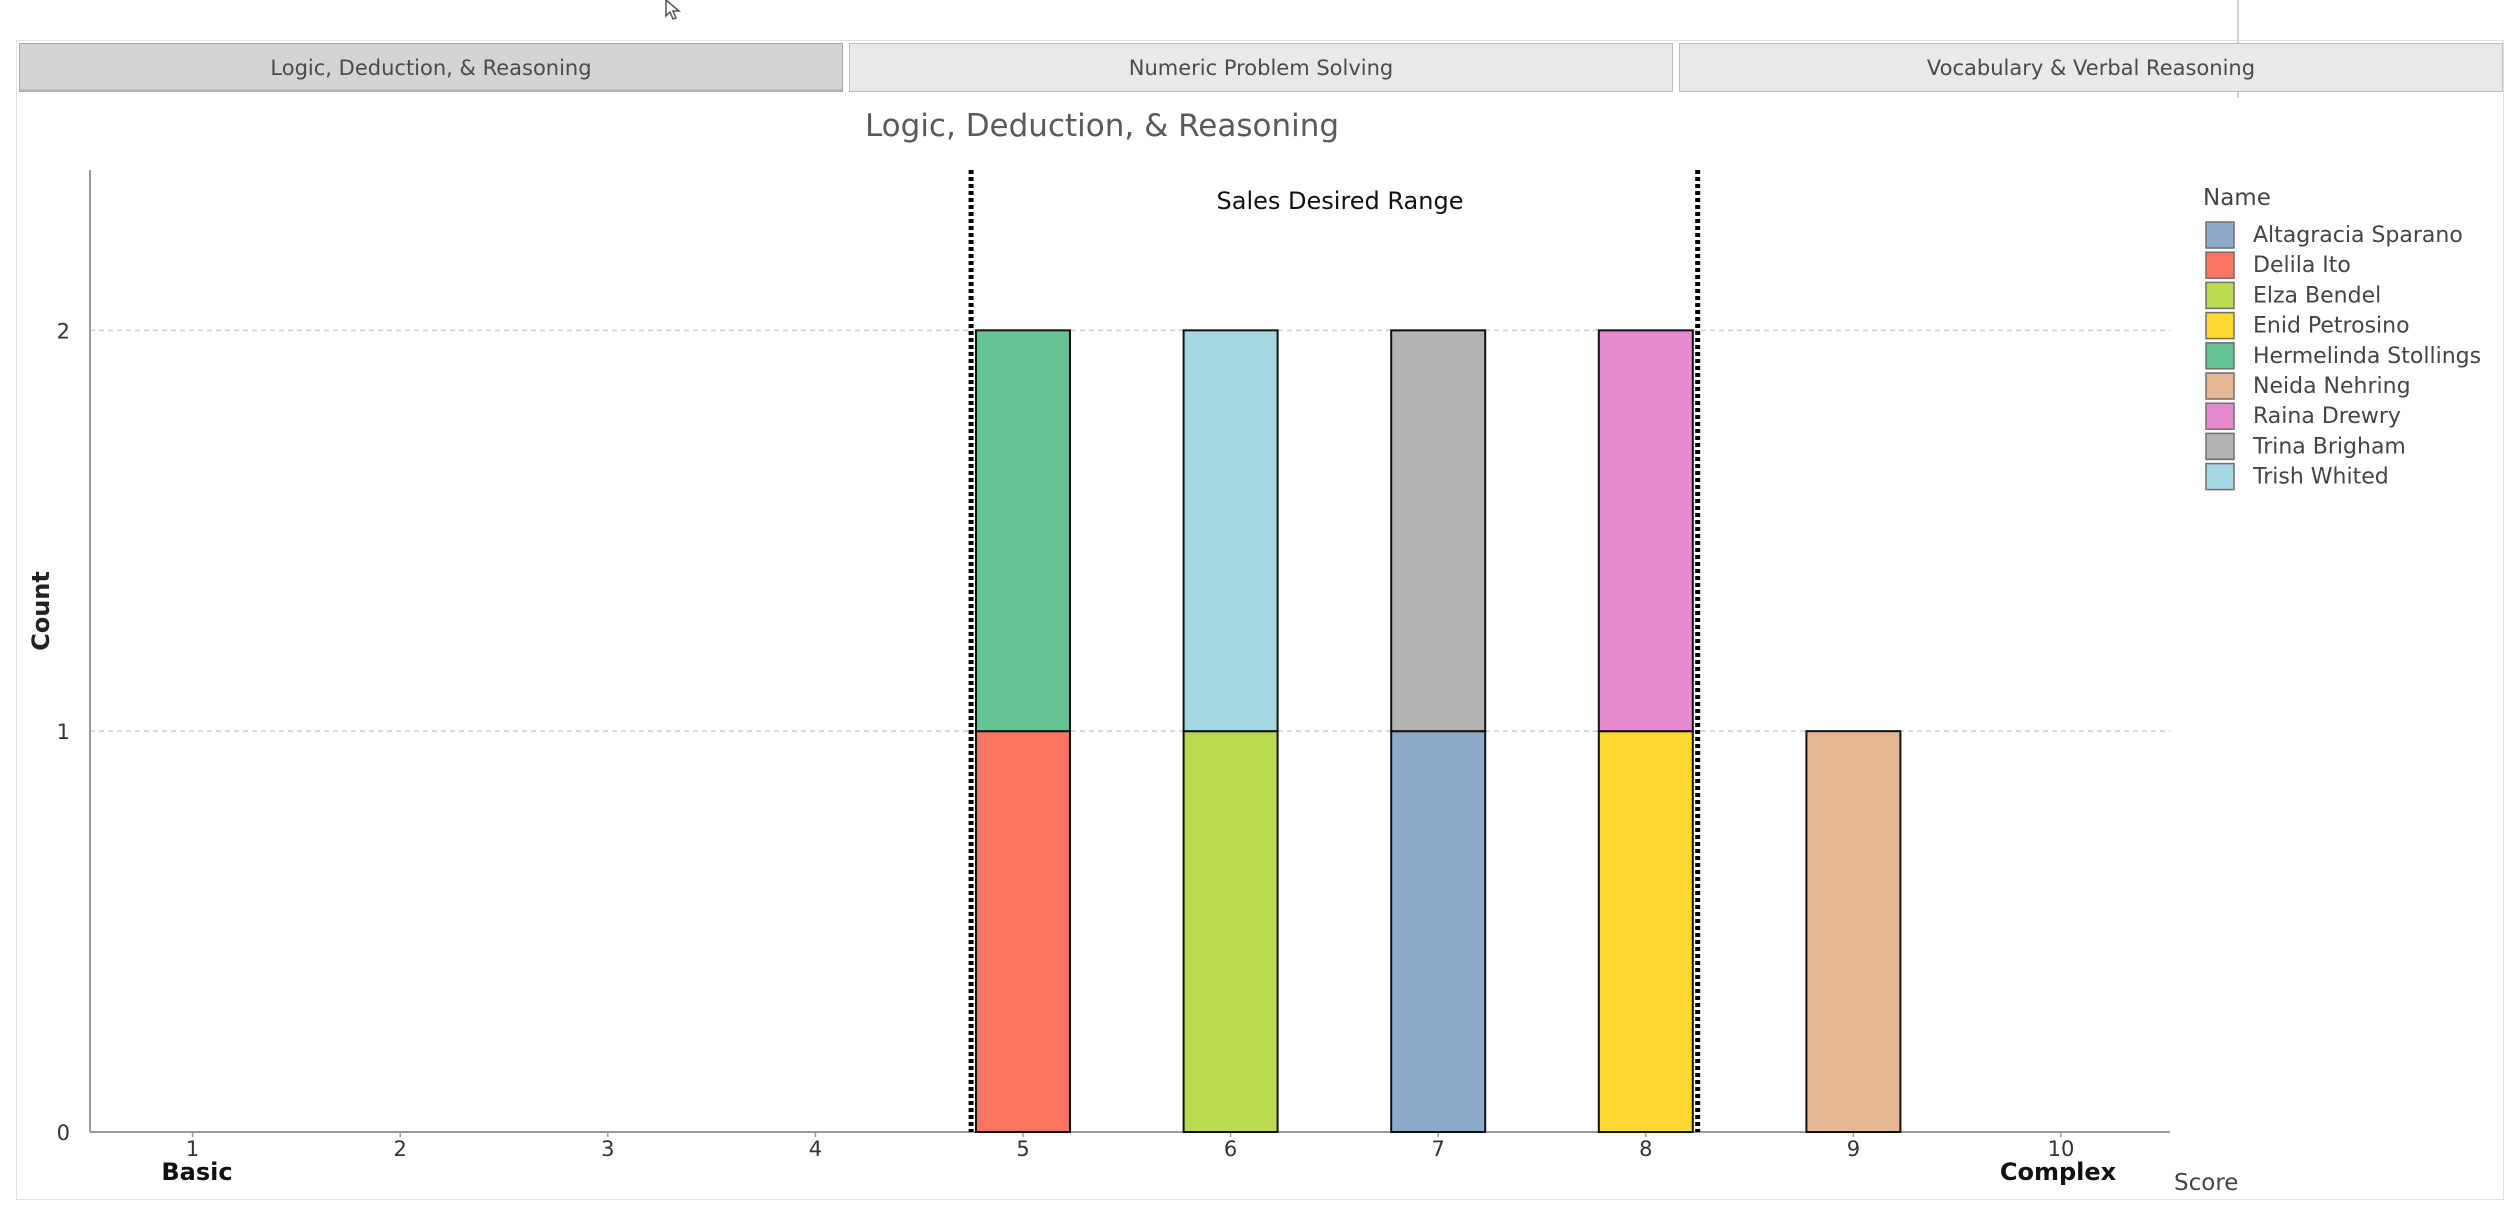 The height and width of the screenshot is (1220, 2517). Describe the element at coordinates (2302, 265) in the screenshot. I see `legend-label: Delila Ito` at that location.